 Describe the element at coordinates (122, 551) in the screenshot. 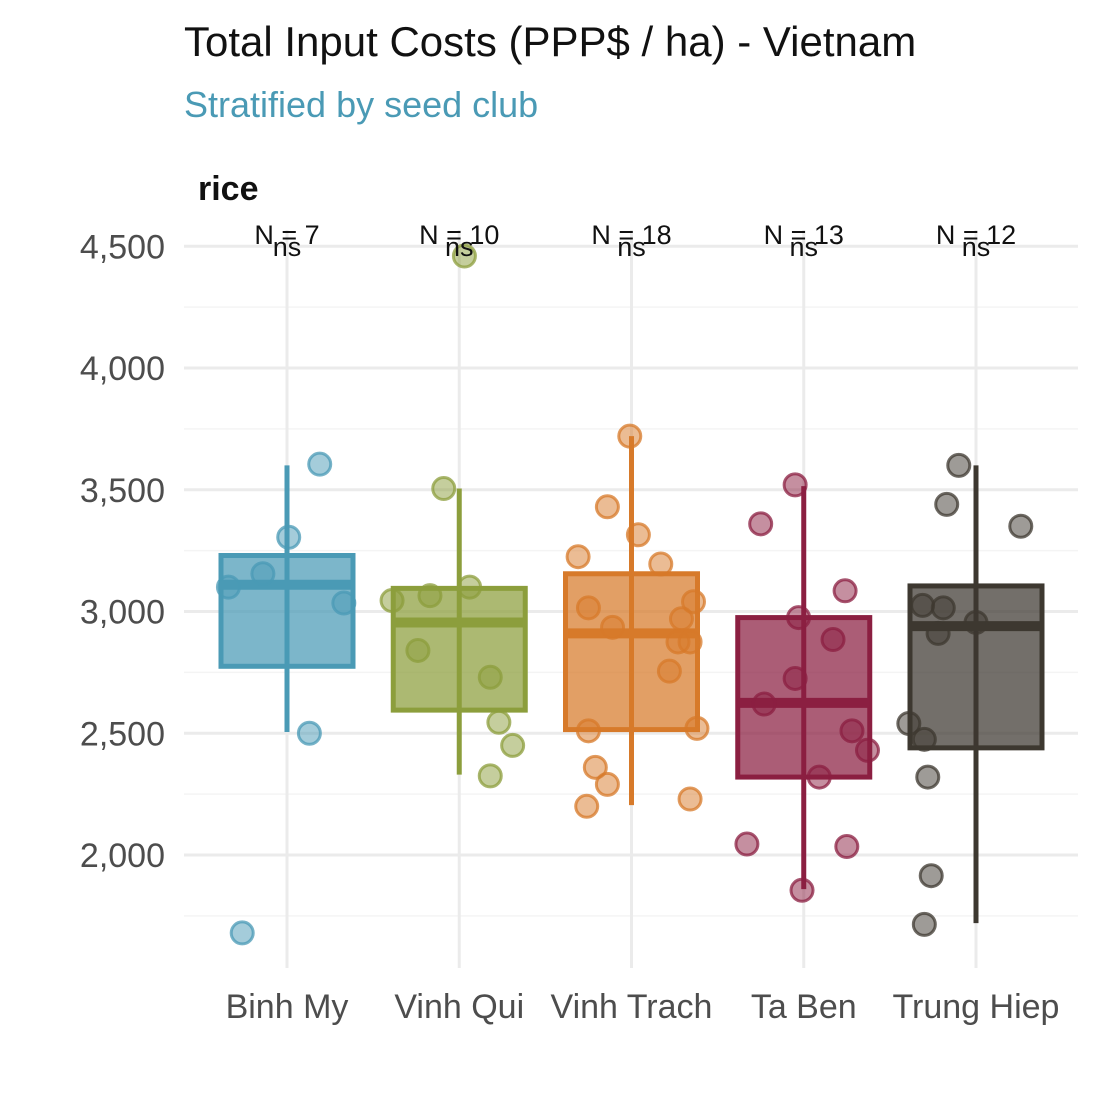

I see `y-axis-ticks: 2,000 2,500 3,000 3,500 4,000 4,500` at that location.